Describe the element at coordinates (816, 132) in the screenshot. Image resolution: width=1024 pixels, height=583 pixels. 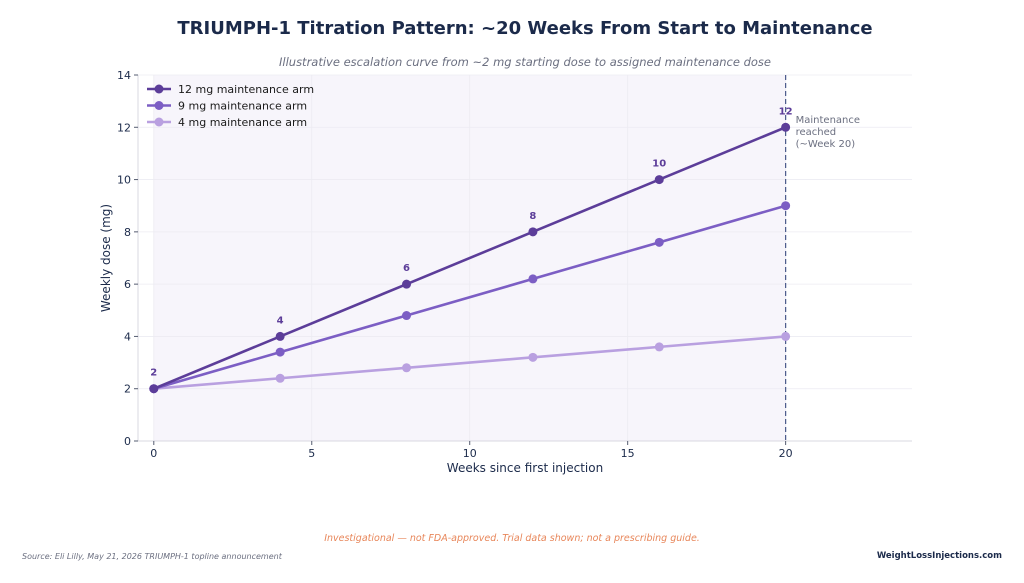
I see `annotation-text: reached` at that location.